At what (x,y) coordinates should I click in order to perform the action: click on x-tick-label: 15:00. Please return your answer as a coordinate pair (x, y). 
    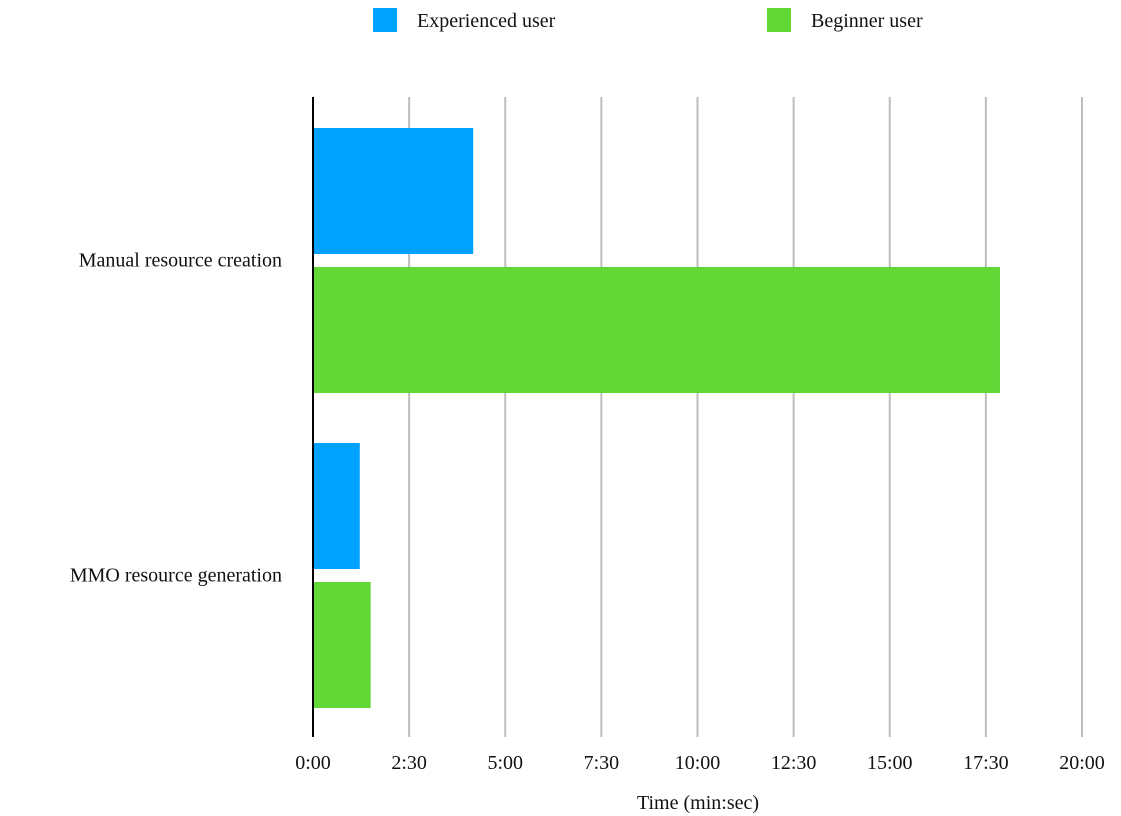
    Looking at the image, I should click on (890, 763).